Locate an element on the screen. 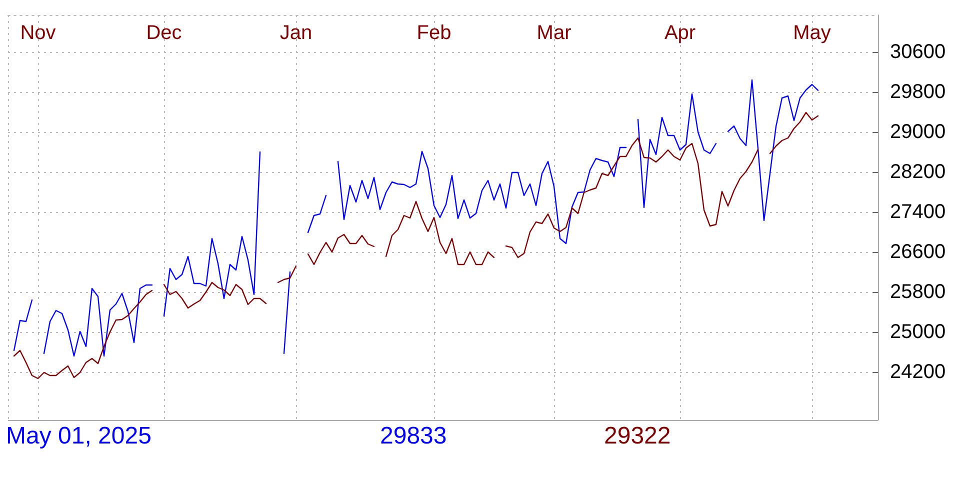  y-tick-label: 29000 is located at coordinates (918, 132).